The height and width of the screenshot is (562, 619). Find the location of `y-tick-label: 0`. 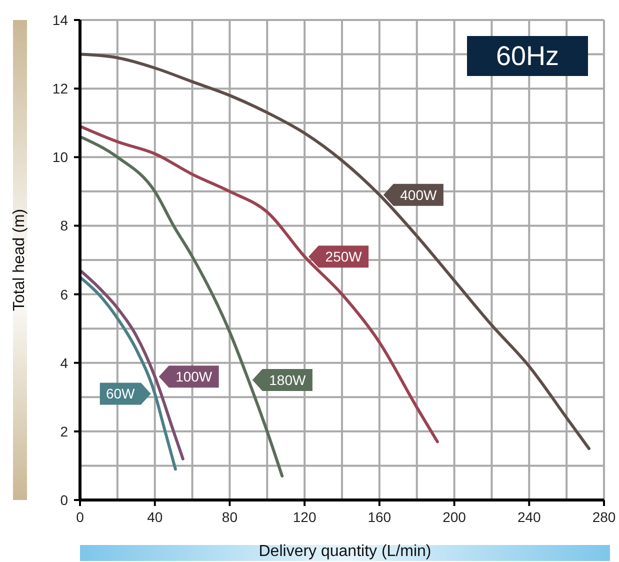

y-tick-label: 0 is located at coordinates (64, 500).